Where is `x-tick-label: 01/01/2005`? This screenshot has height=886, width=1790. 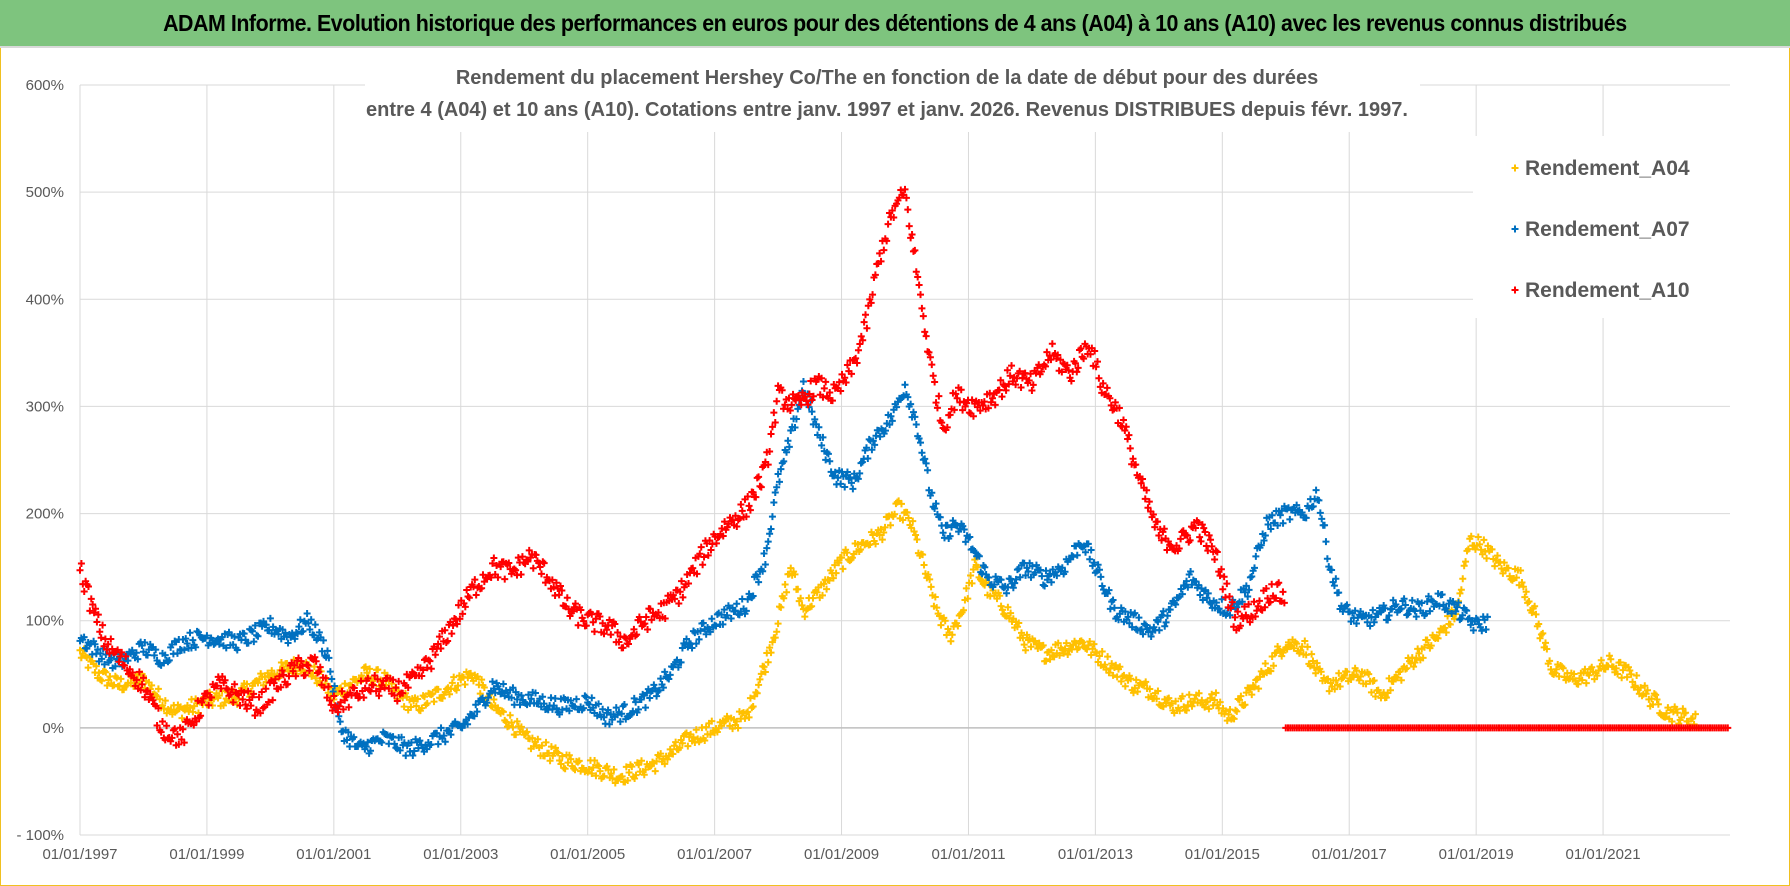
x-tick-label: 01/01/2005 is located at coordinates (587, 854).